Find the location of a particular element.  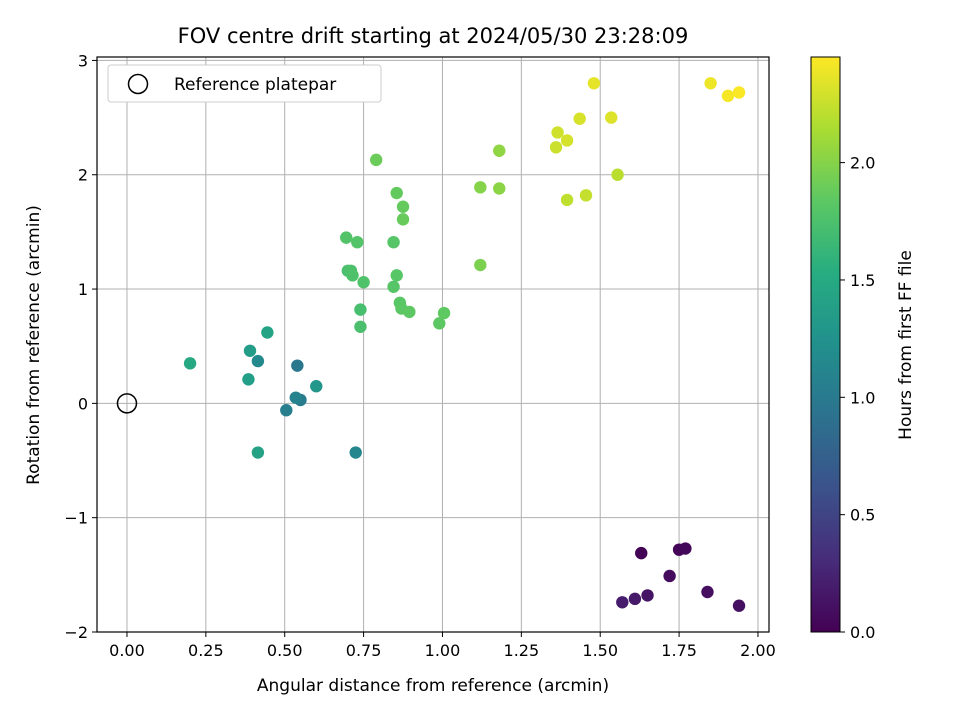

legend-entry-label: Reference platepar is located at coordinates (255, 85).